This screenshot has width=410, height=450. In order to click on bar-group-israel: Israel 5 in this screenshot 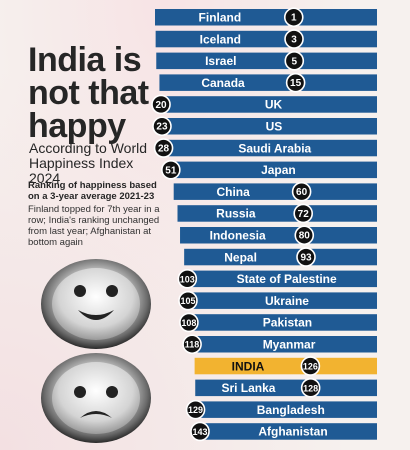, I will do `click(266, 61)`.